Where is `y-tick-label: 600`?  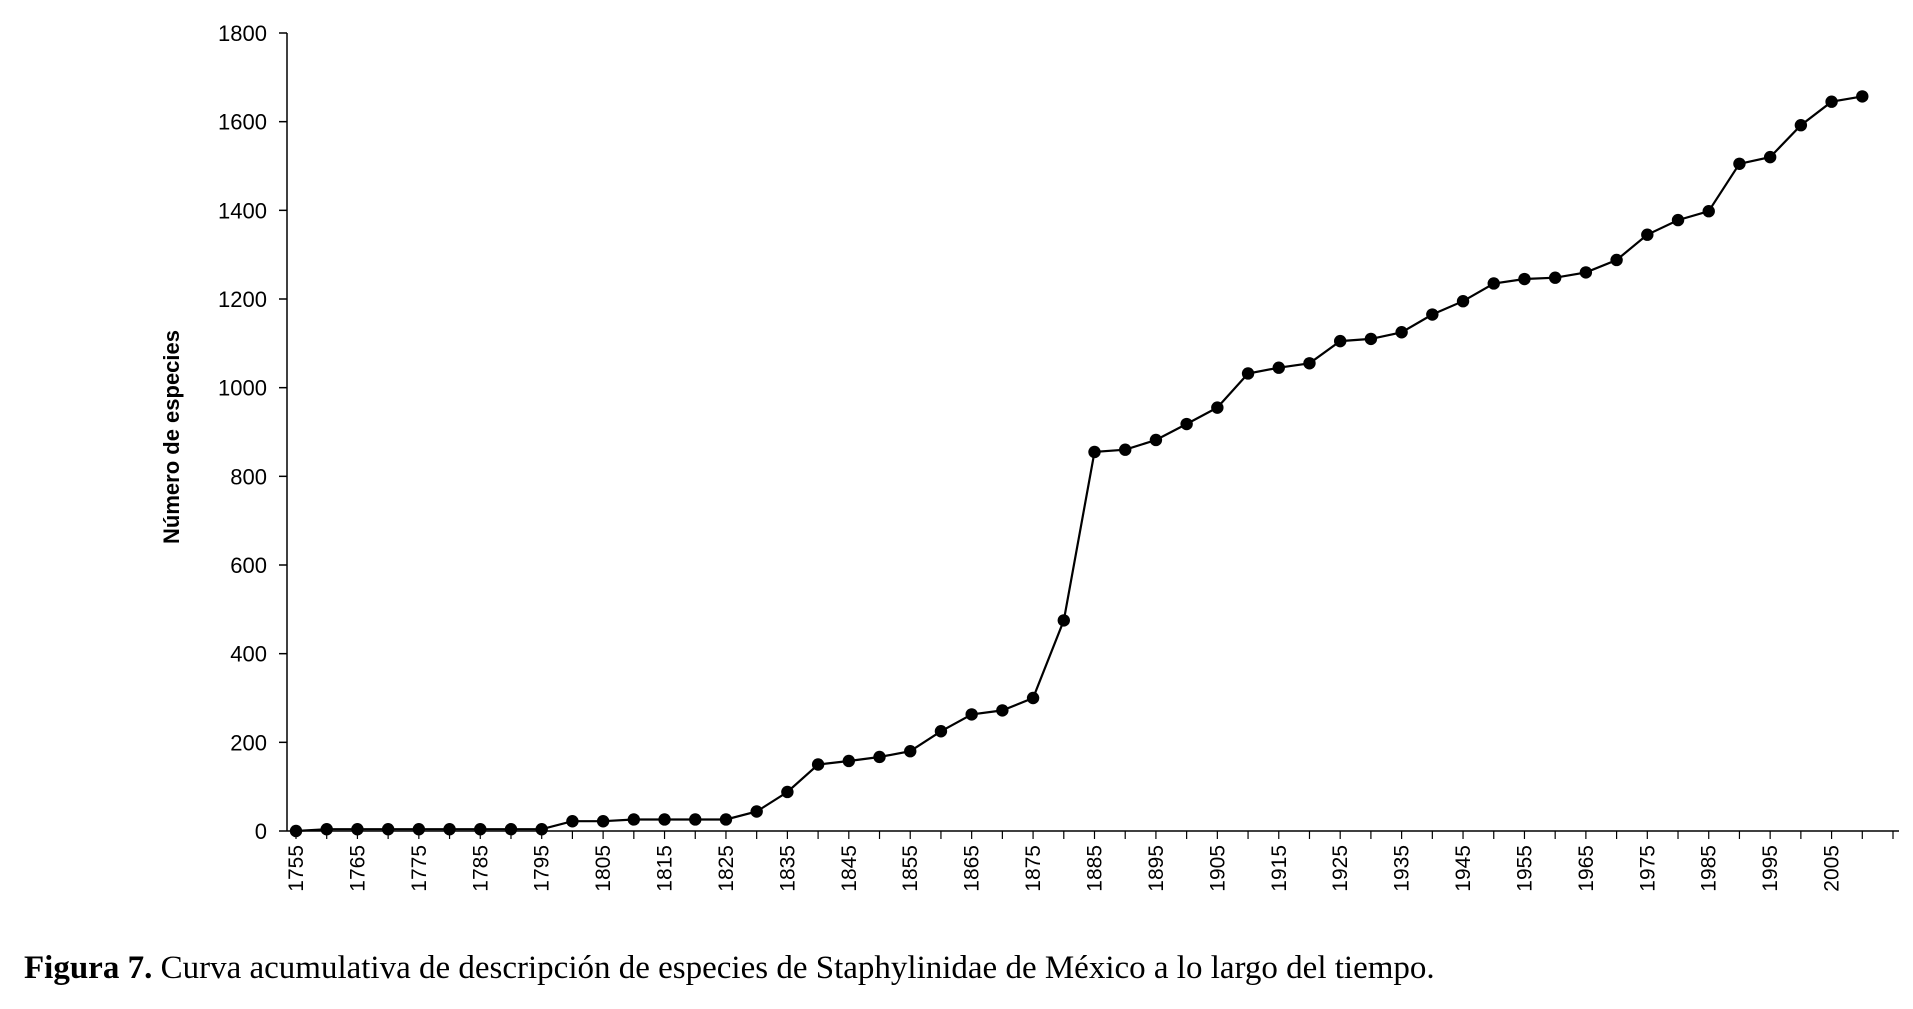 y-tick-label: 600 is located at coordinates (248, 565).